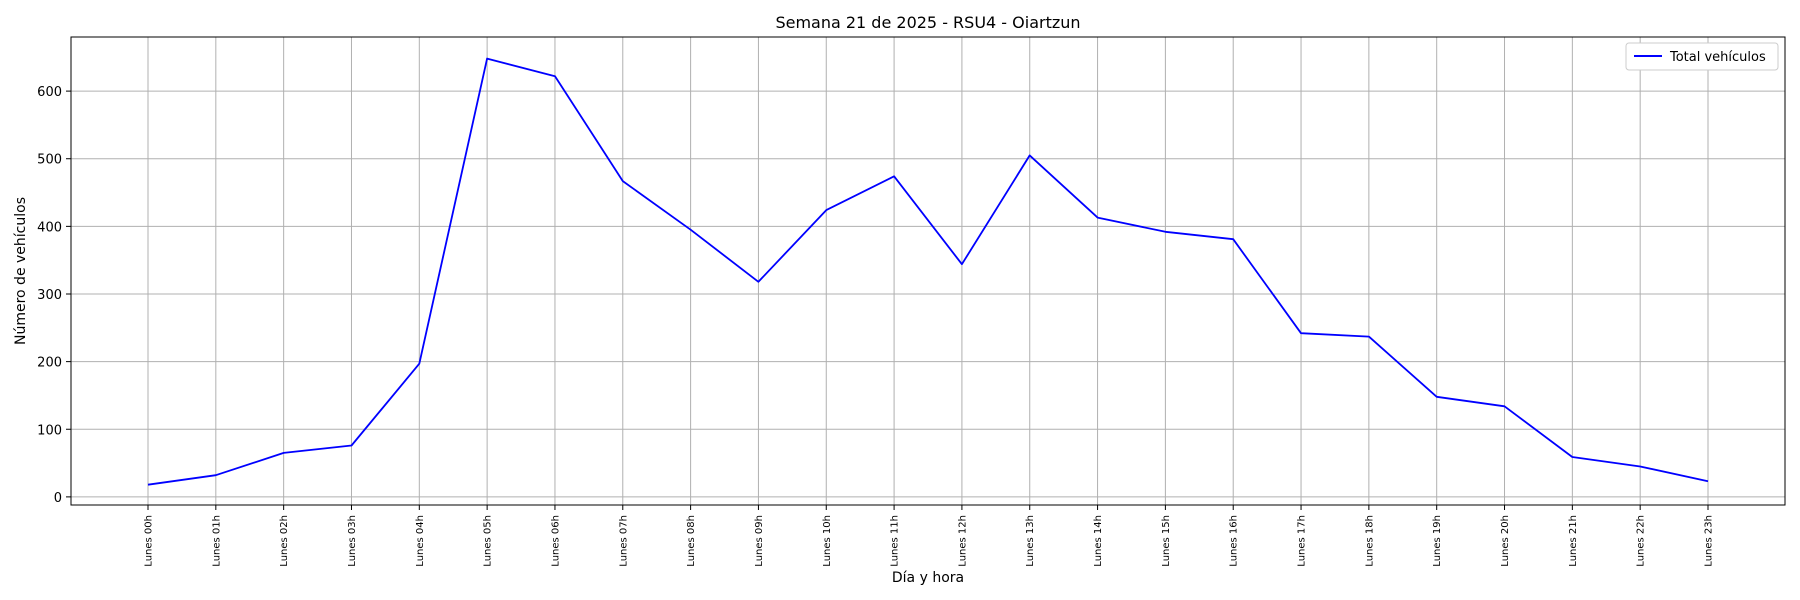 The height and width of the screenshot is (600, 1800). What do you see at coordinates (1302, 541) in the screenshot?
I see `x-tick-label: Lunes 17h` at bounding box center [1302, 541].